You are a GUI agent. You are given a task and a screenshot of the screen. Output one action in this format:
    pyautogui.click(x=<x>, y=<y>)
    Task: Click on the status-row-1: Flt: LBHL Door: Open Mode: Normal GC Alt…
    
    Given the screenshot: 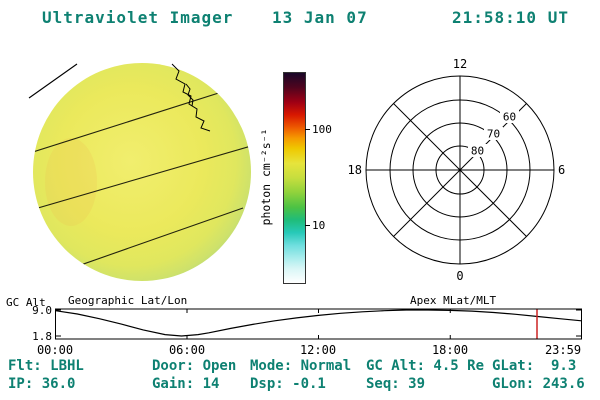 What is the action you would take?
    pyautogui.click(x=300, y=367)
    